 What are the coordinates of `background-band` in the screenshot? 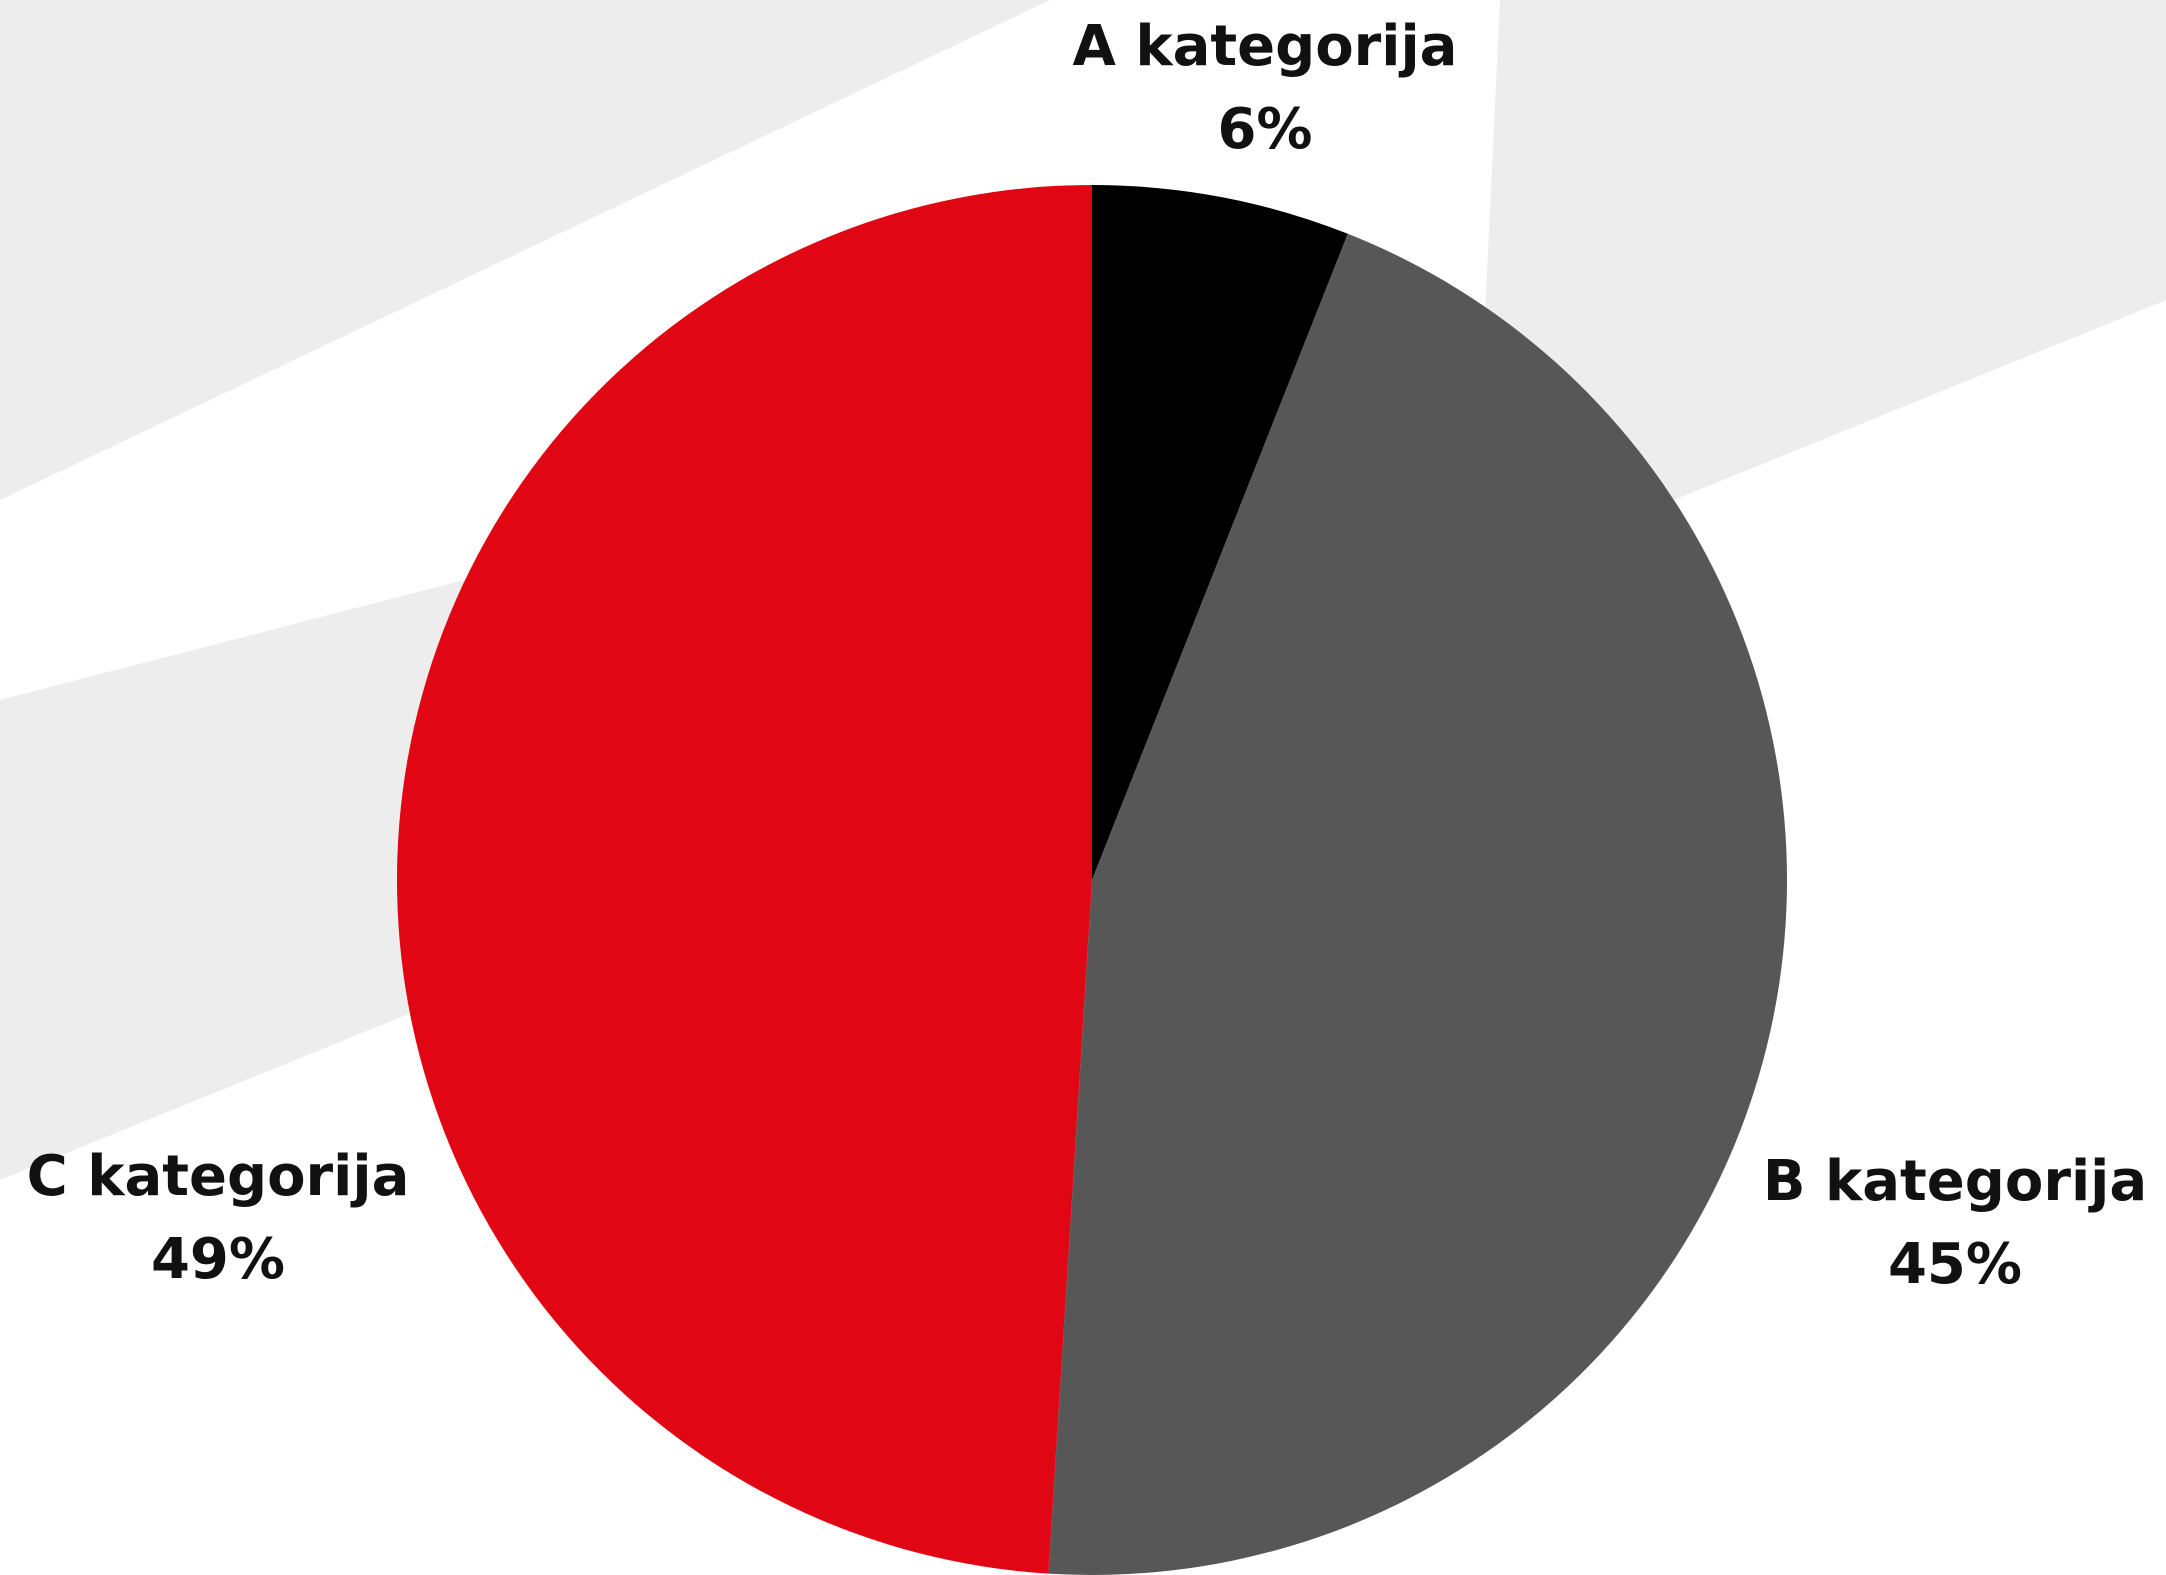 It's located at (1823, 210).